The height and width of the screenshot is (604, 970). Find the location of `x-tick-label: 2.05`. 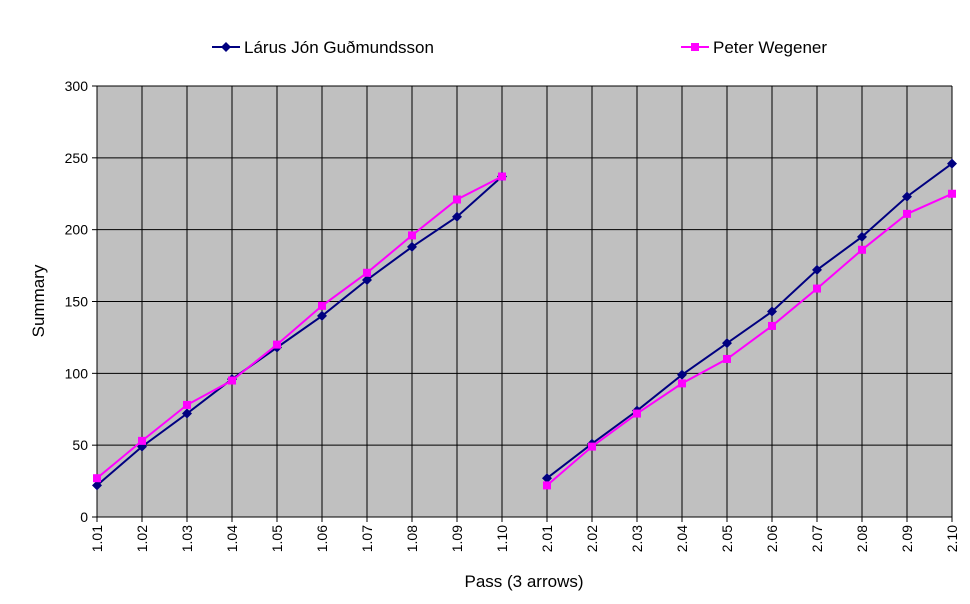

x-tick-label: 2.05 is located at coordinates (727, 538).